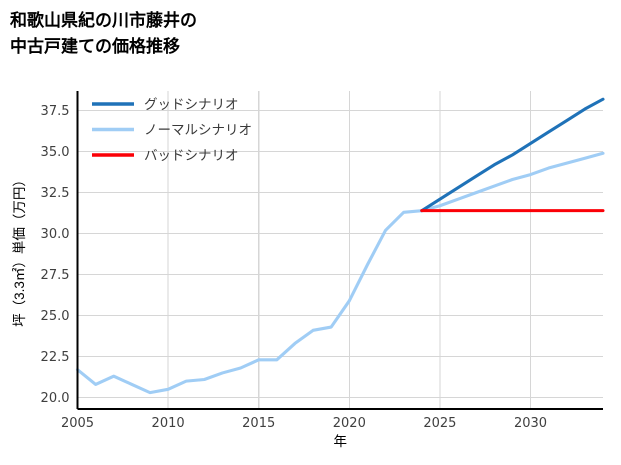  Describe the element at coordinates (341, 441) in the screenshot. I see `x-axis-title: 年` at that location.